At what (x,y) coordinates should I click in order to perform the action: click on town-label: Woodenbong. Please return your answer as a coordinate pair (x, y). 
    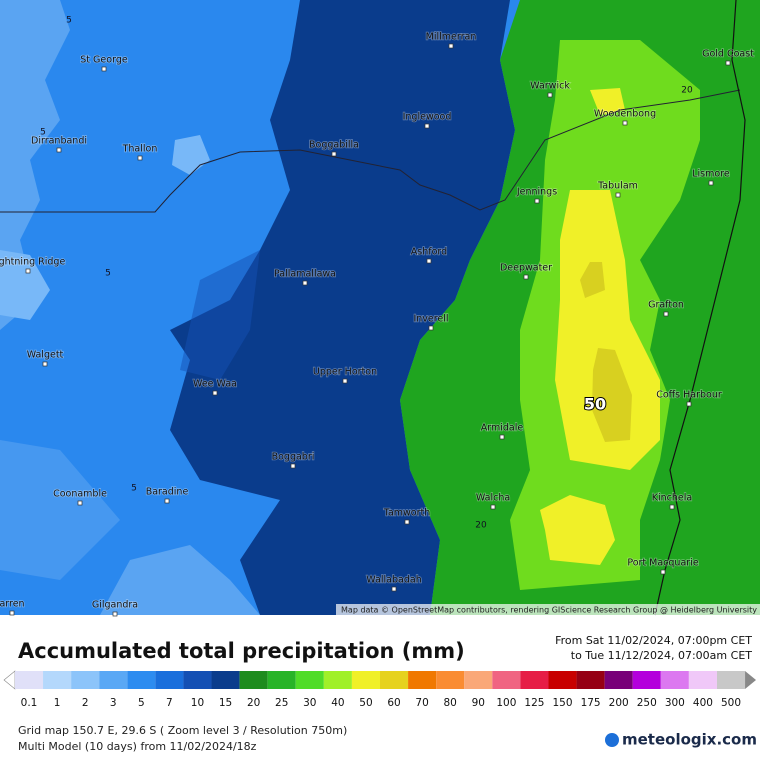
    Looking at the image, I should click on (625, 114).